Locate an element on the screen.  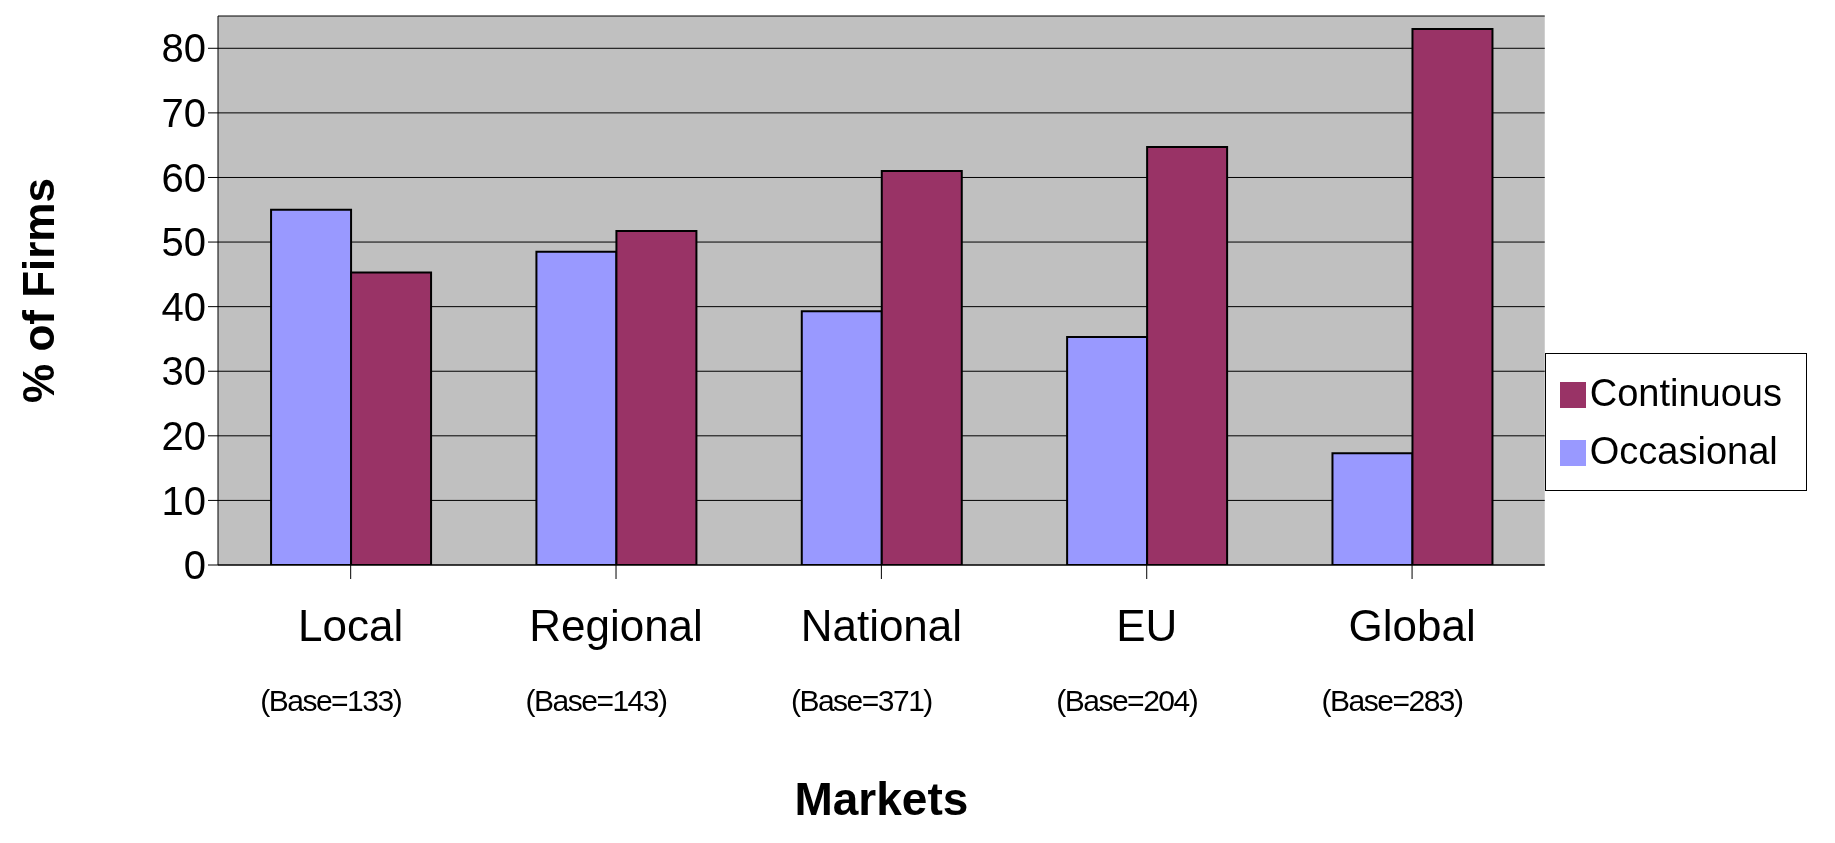
y-tick-label: 70 is located at coordinates (183, 113).